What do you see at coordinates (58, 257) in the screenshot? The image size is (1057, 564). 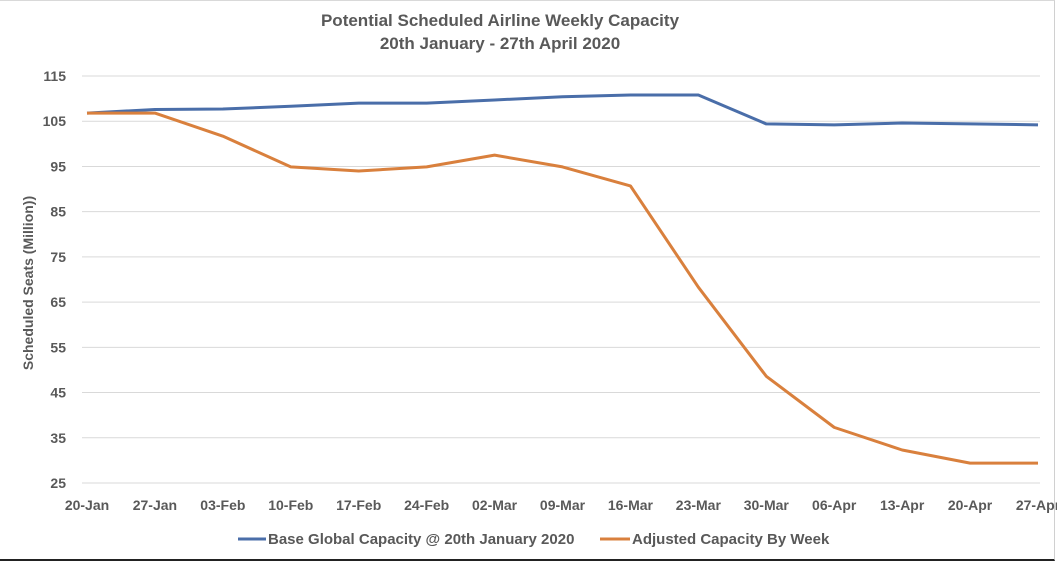 I see `y-tick-label: 75` at bounding box center [58, 257].